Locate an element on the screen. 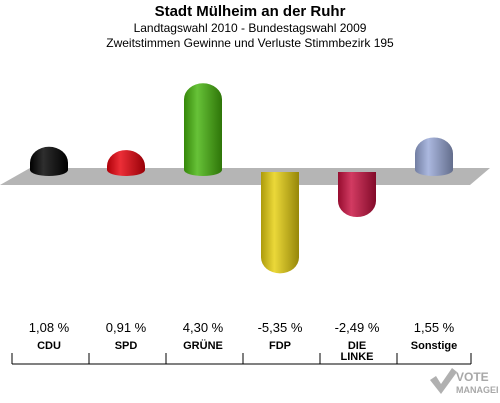  category-label: Sonstige is located at coordinates (434, 346).